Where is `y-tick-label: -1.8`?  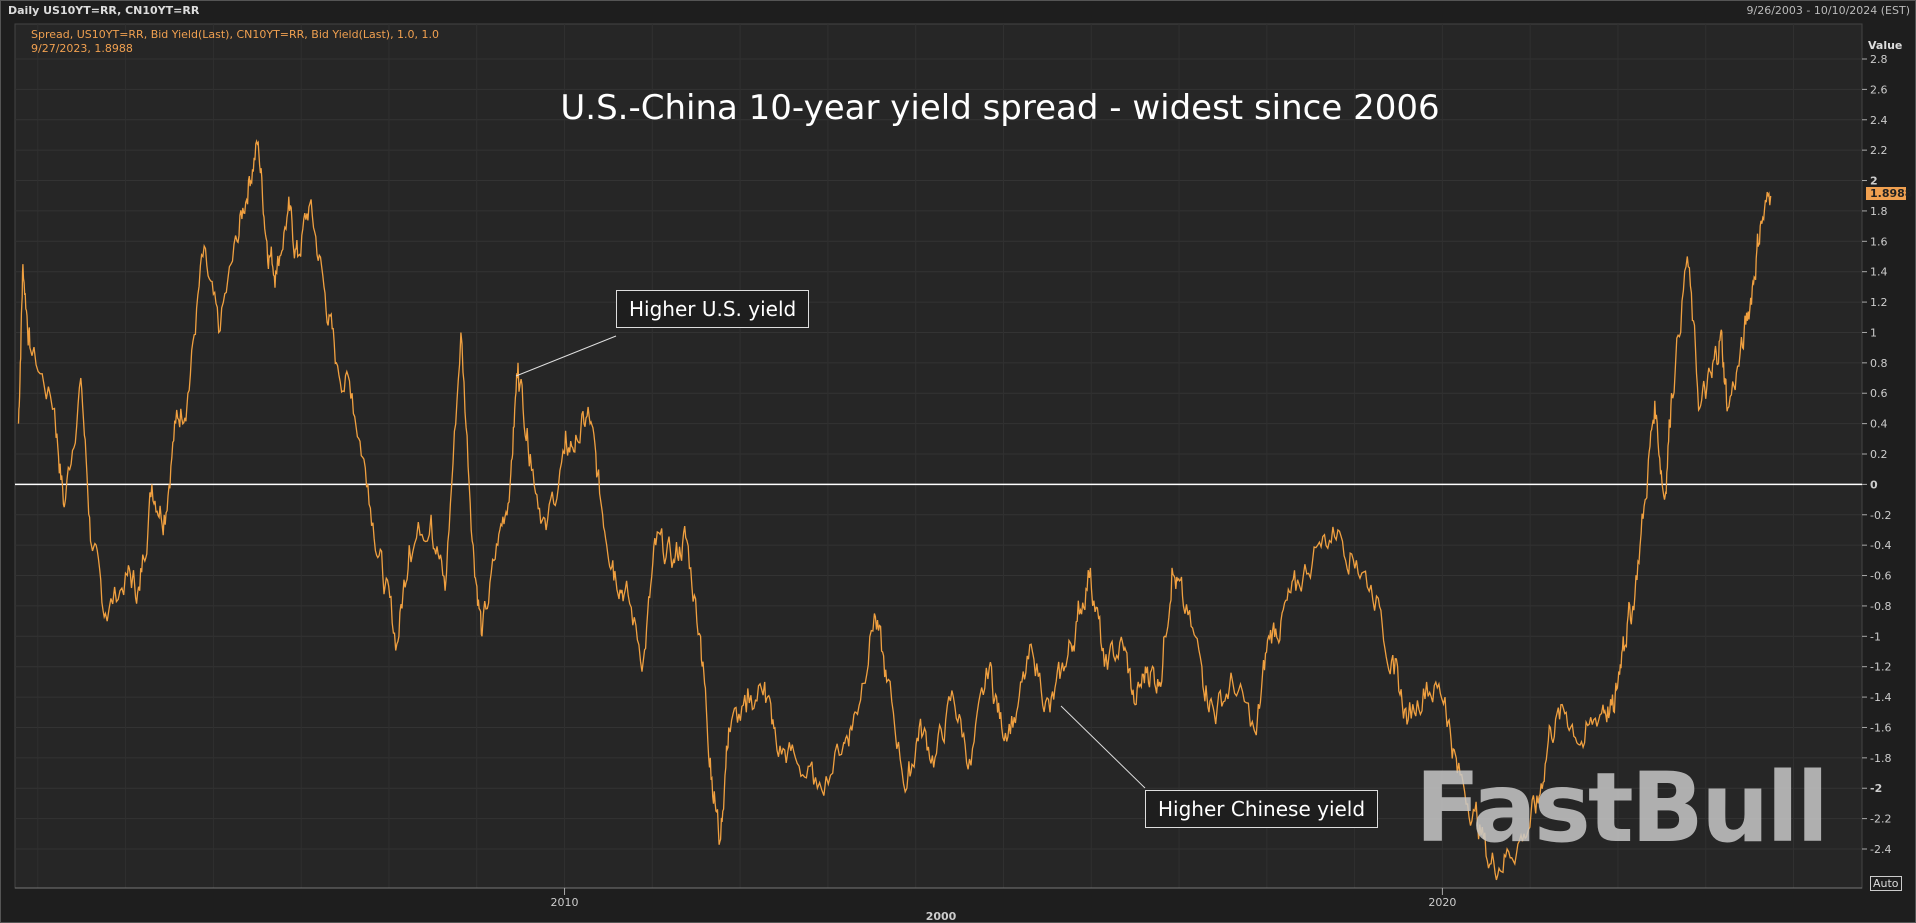 y-tick-label: -1.8 is located at coordinates (1880, 758).